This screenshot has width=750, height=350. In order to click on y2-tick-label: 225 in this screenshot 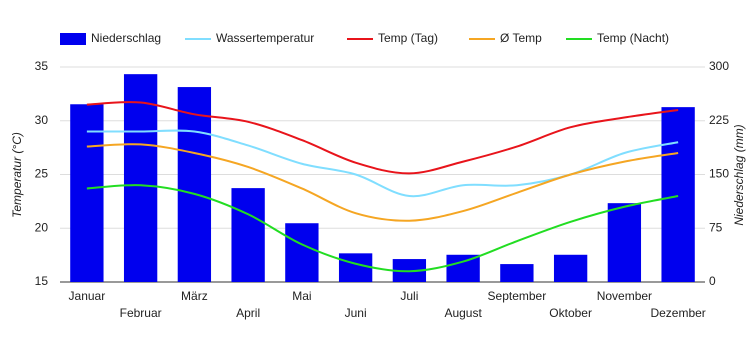, I will do `click(719, 120)`.